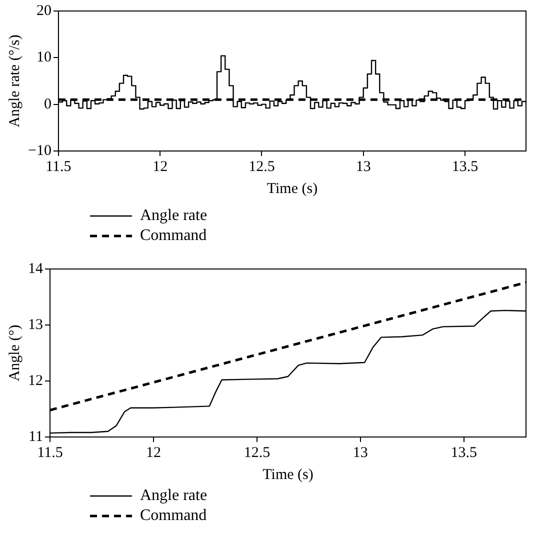 The image size is (533, 535). Describe the element at coordinates (14, 81) in the screenshot. I see `y-axis-title: Angle rate (°/s)` at that location.